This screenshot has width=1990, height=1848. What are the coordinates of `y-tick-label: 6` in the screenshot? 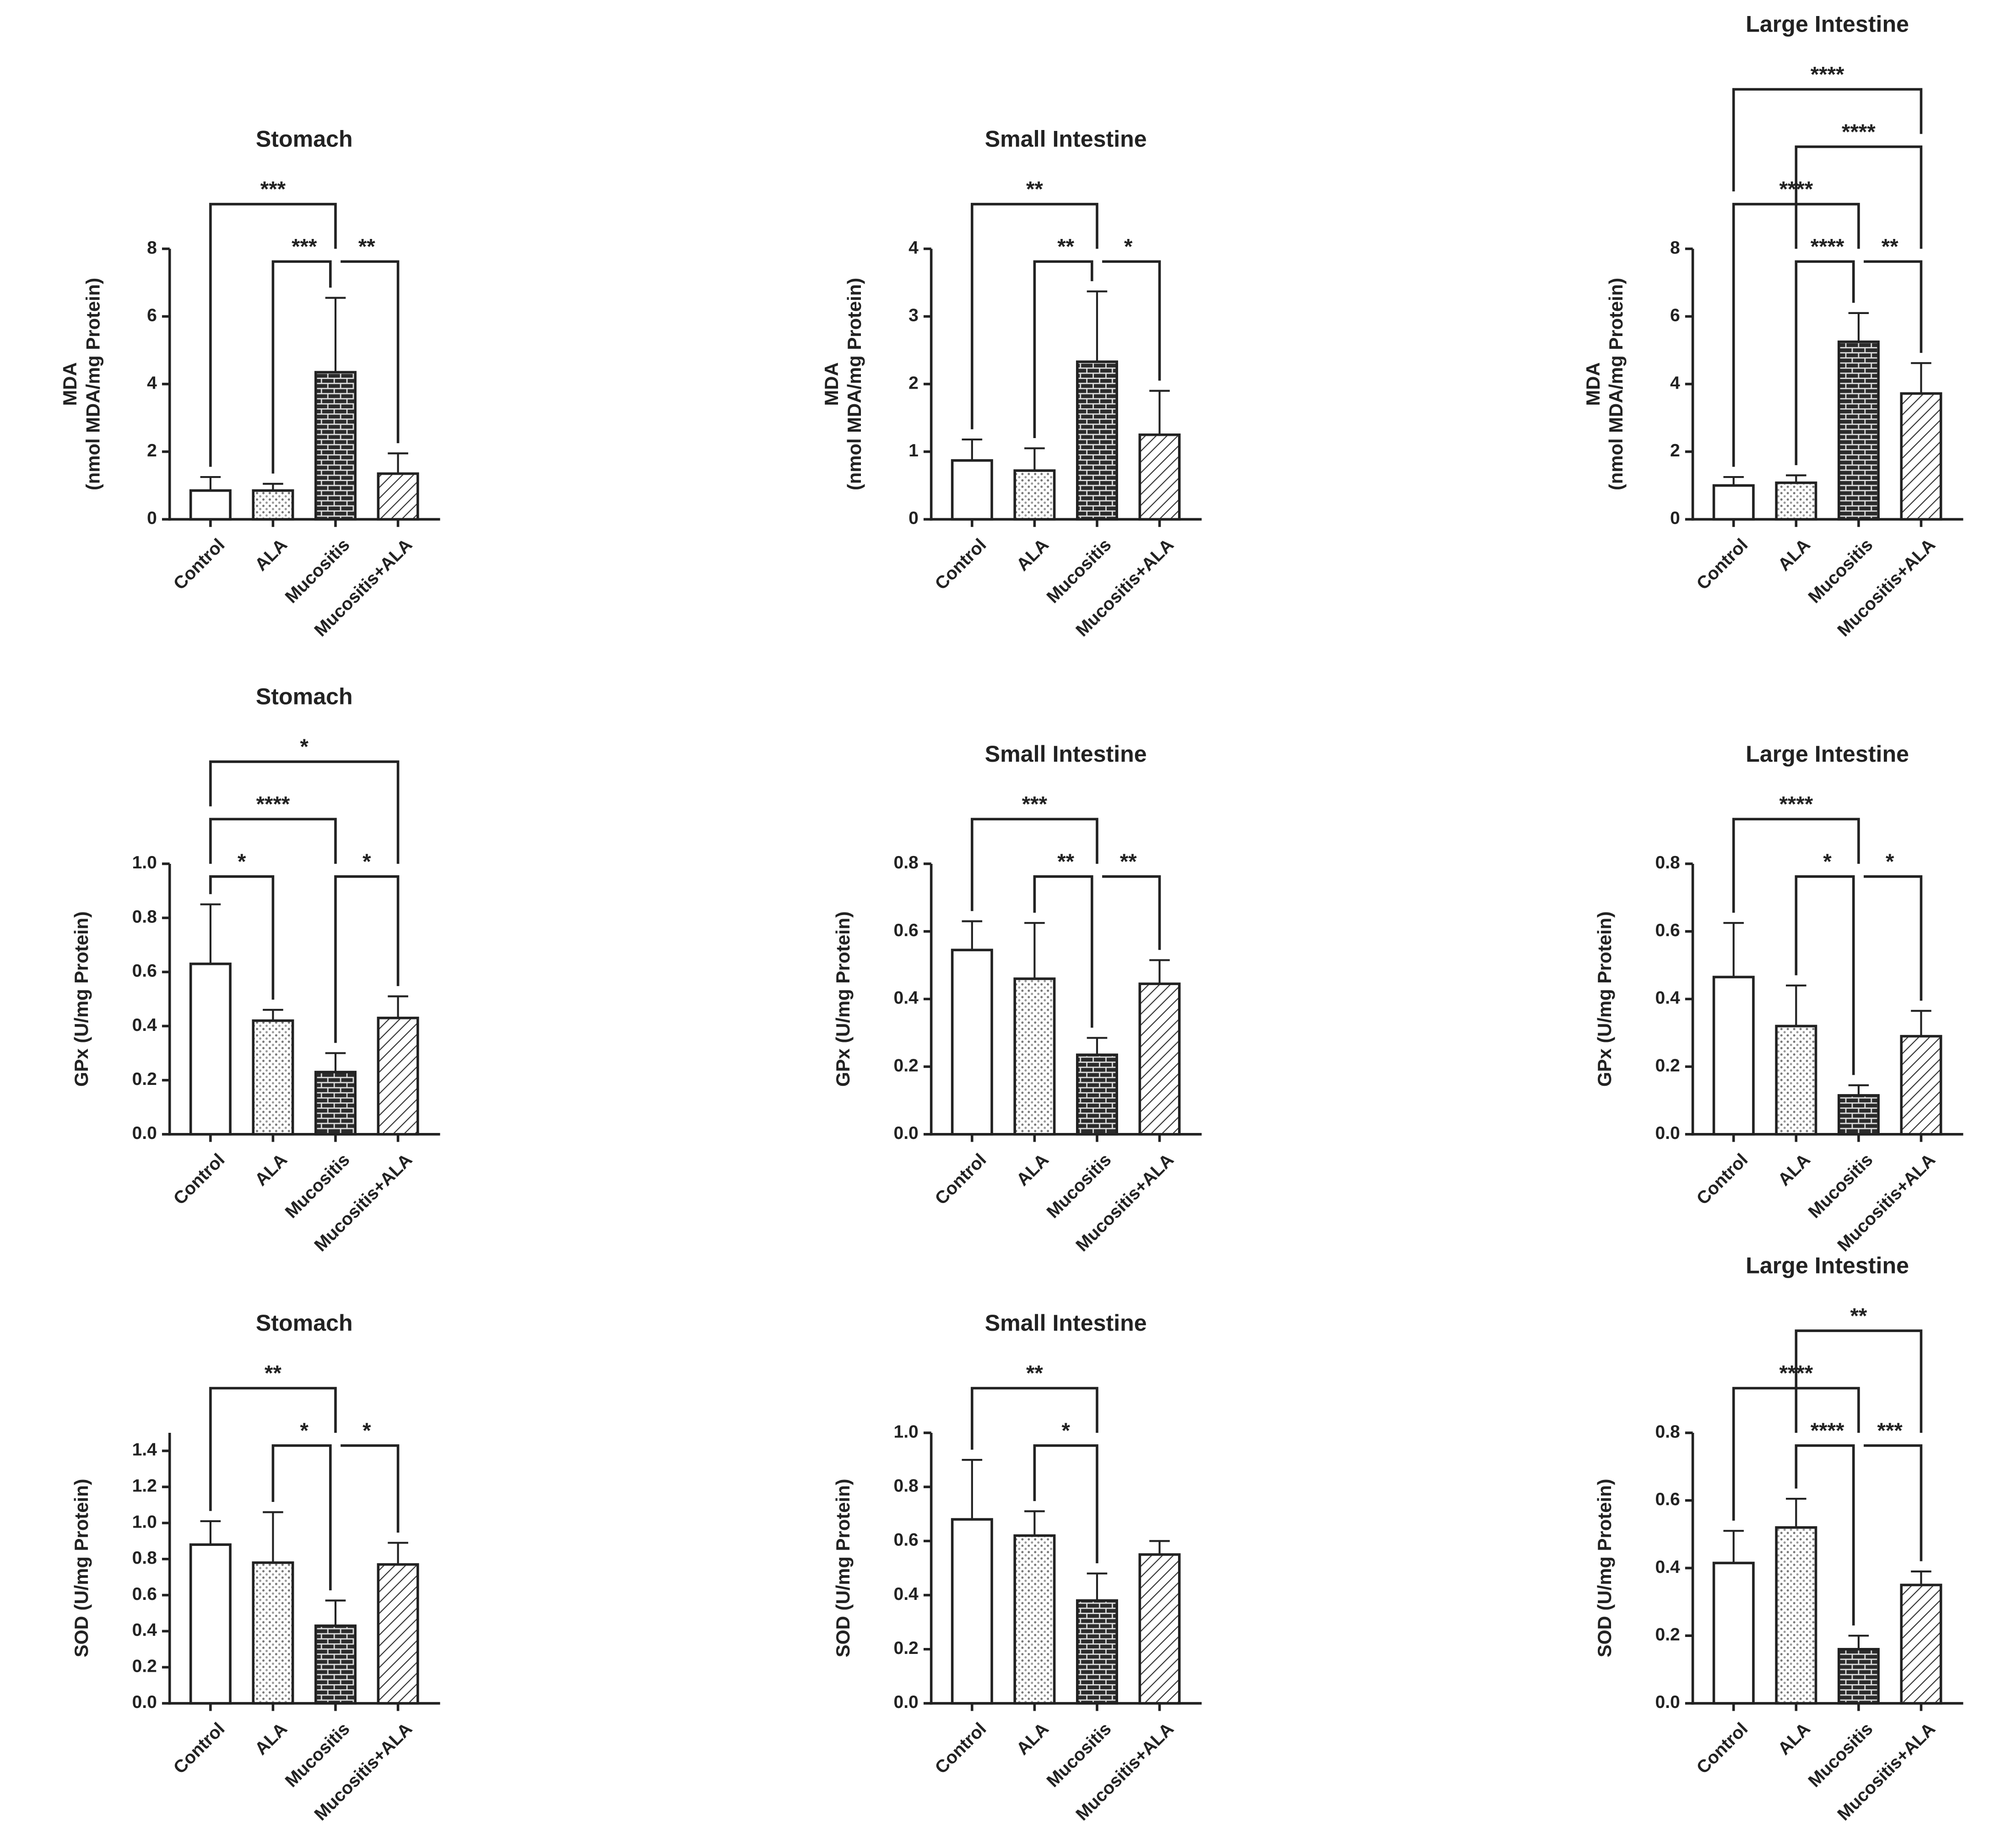 It's located at (1675, 315).